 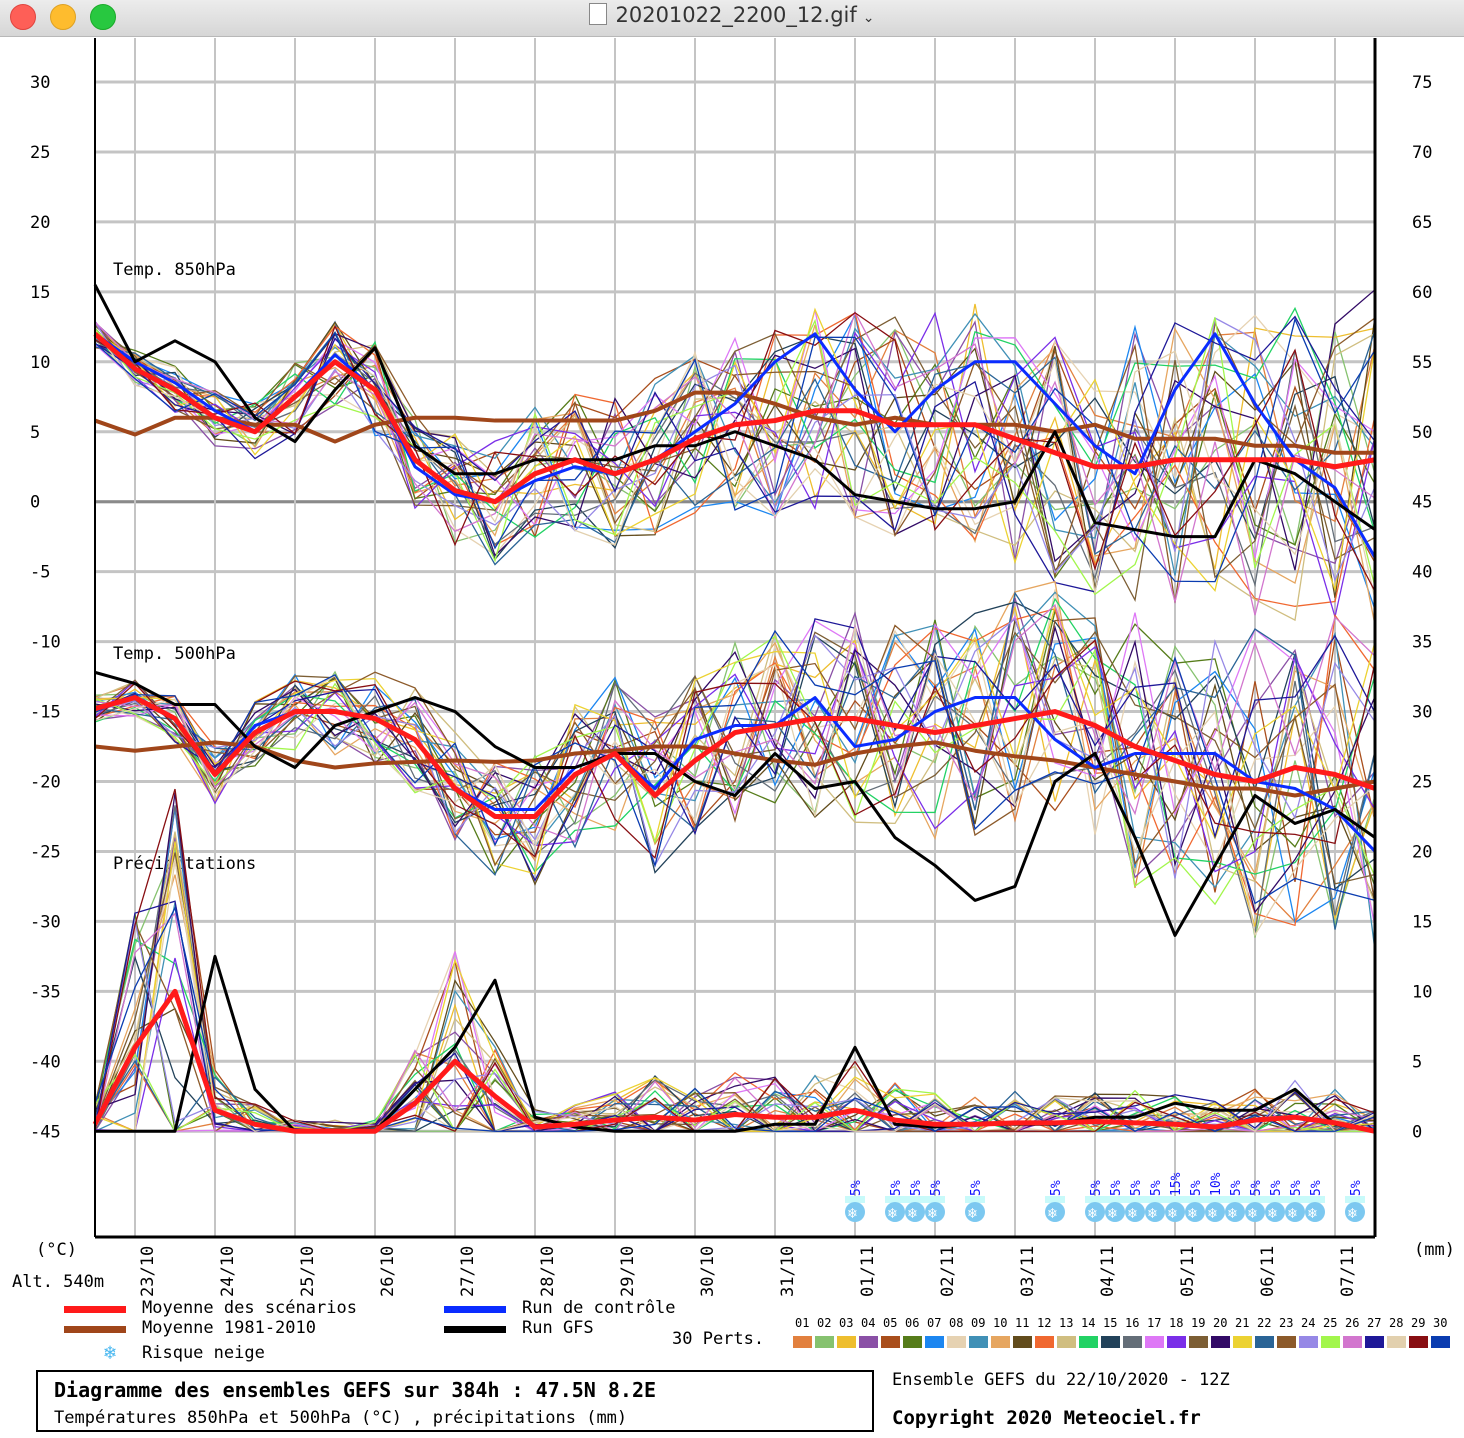 I want to click on x-tick-label: 06/11, so click(x=1268, y=1271).